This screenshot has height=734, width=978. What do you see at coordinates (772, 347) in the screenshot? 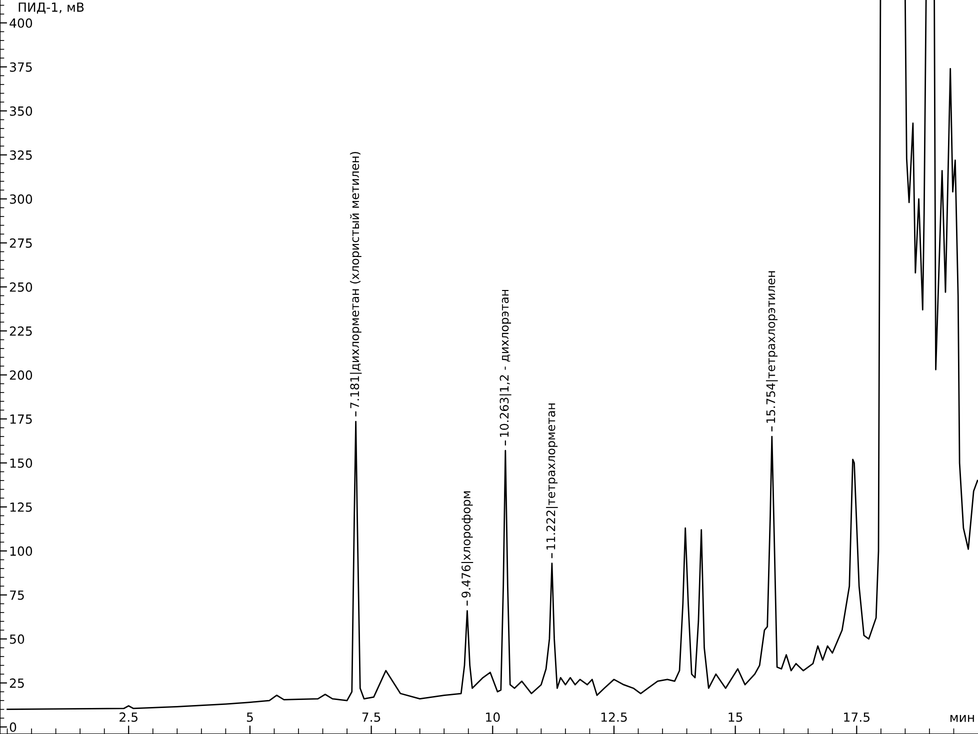
I see `annotation: 15.754|тетрахлорэтилен` at bounding box center [772, 347].